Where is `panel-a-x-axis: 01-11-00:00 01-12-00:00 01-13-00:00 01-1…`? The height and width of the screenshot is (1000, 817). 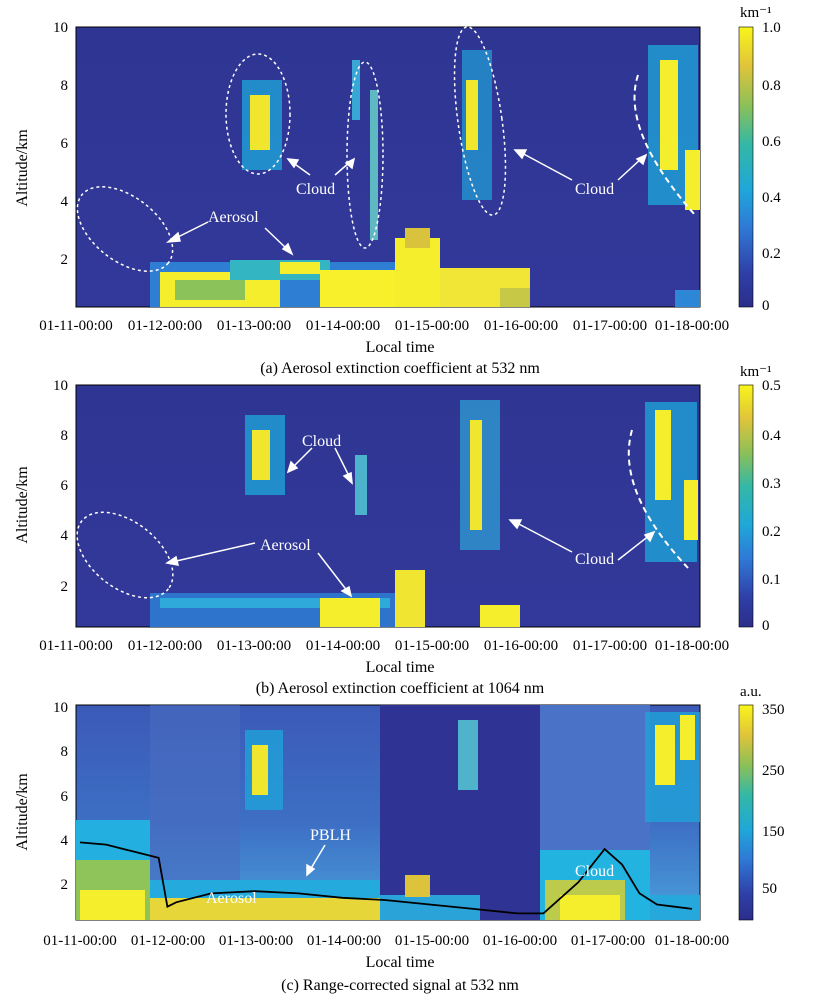 panel-a-x-axis: 01-11-00:00 01-12-00:00 01-13-00:00 01-1… is located at coordinates (384, 326).